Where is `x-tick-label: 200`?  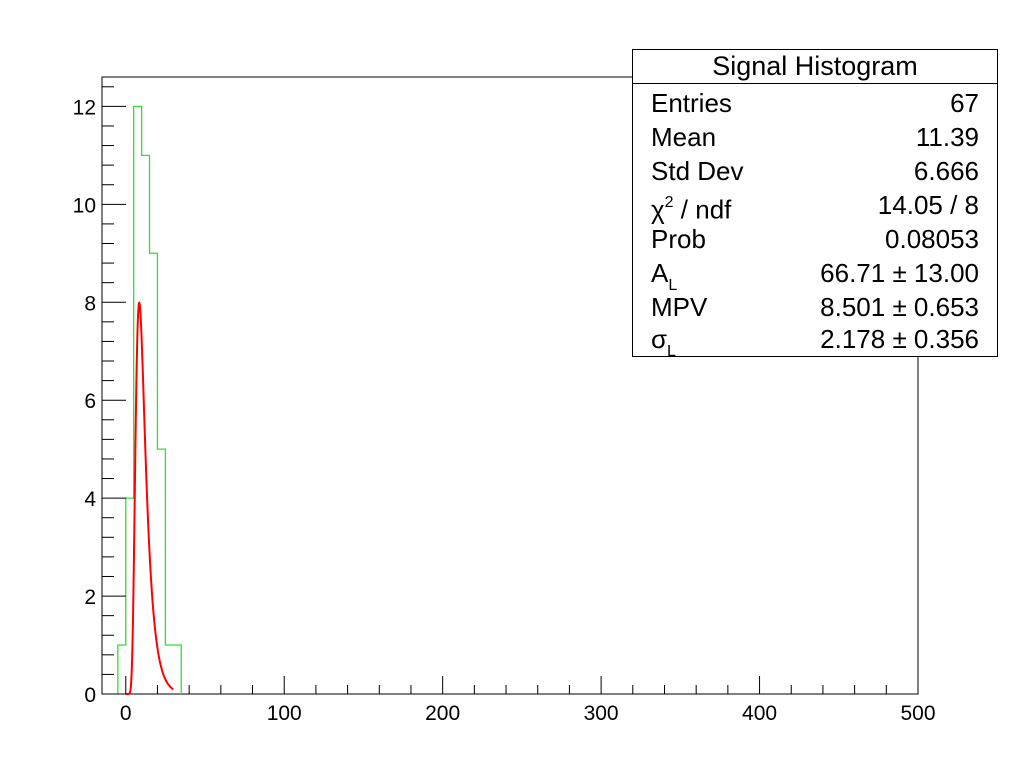 x-tick-label: 200 is located at coordinates (442, 713).